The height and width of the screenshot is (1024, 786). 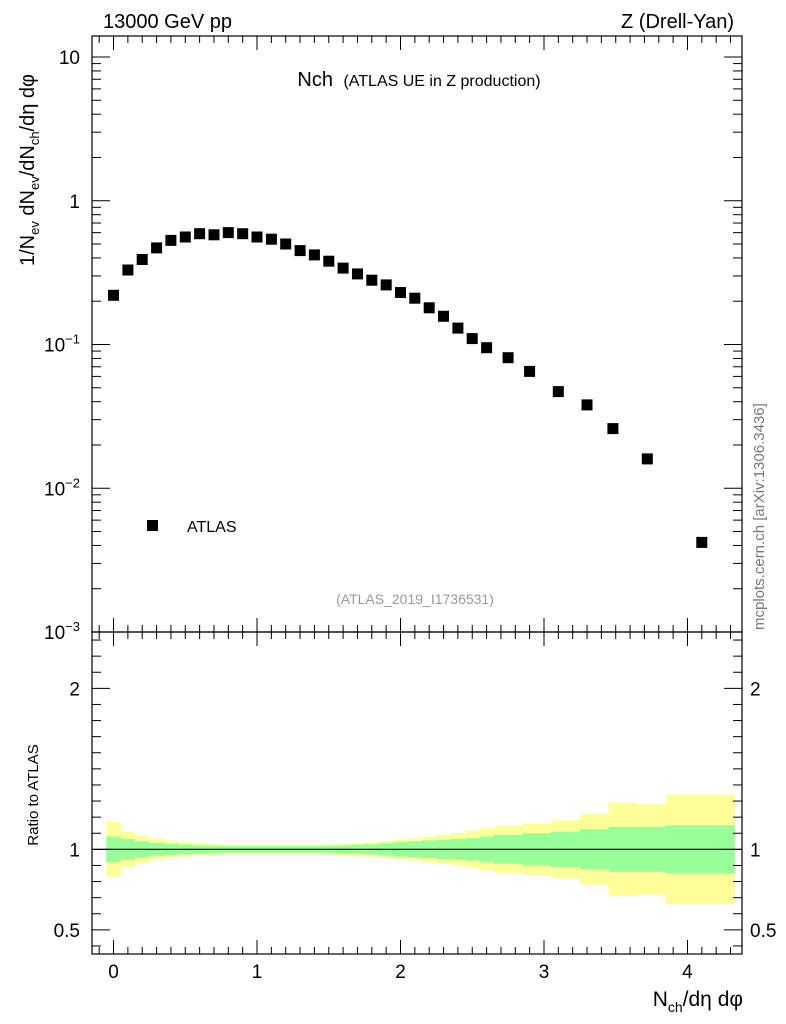 What do you see at coordinates (677, 22) in the screenshot?
I see `process-label: Z (Drell-Yan)` at bounding box center [677, 22].